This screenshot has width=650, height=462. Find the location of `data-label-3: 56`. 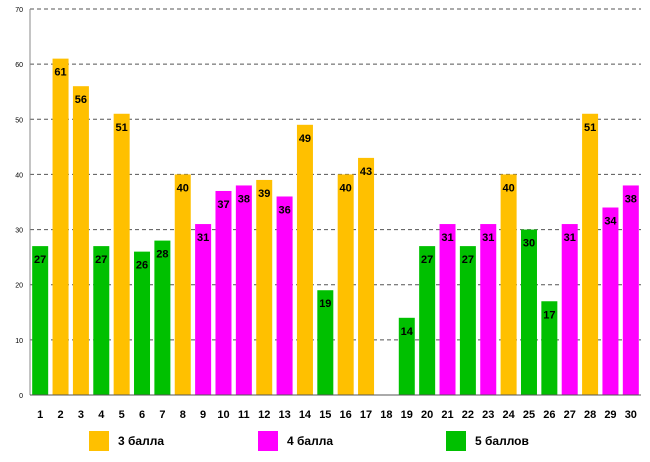

data-label-3: 56 is located at coordinates (81, 100).